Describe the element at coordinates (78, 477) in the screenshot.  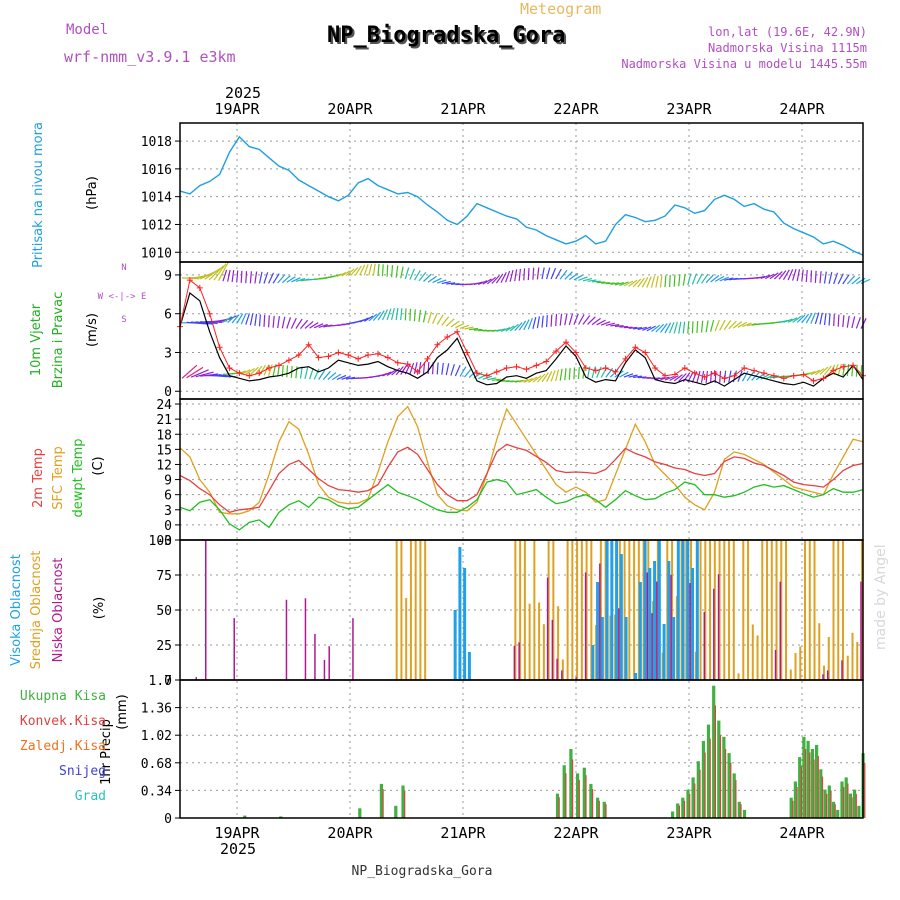
I see `temp-ylabel3: dewpt Temp` at that location.